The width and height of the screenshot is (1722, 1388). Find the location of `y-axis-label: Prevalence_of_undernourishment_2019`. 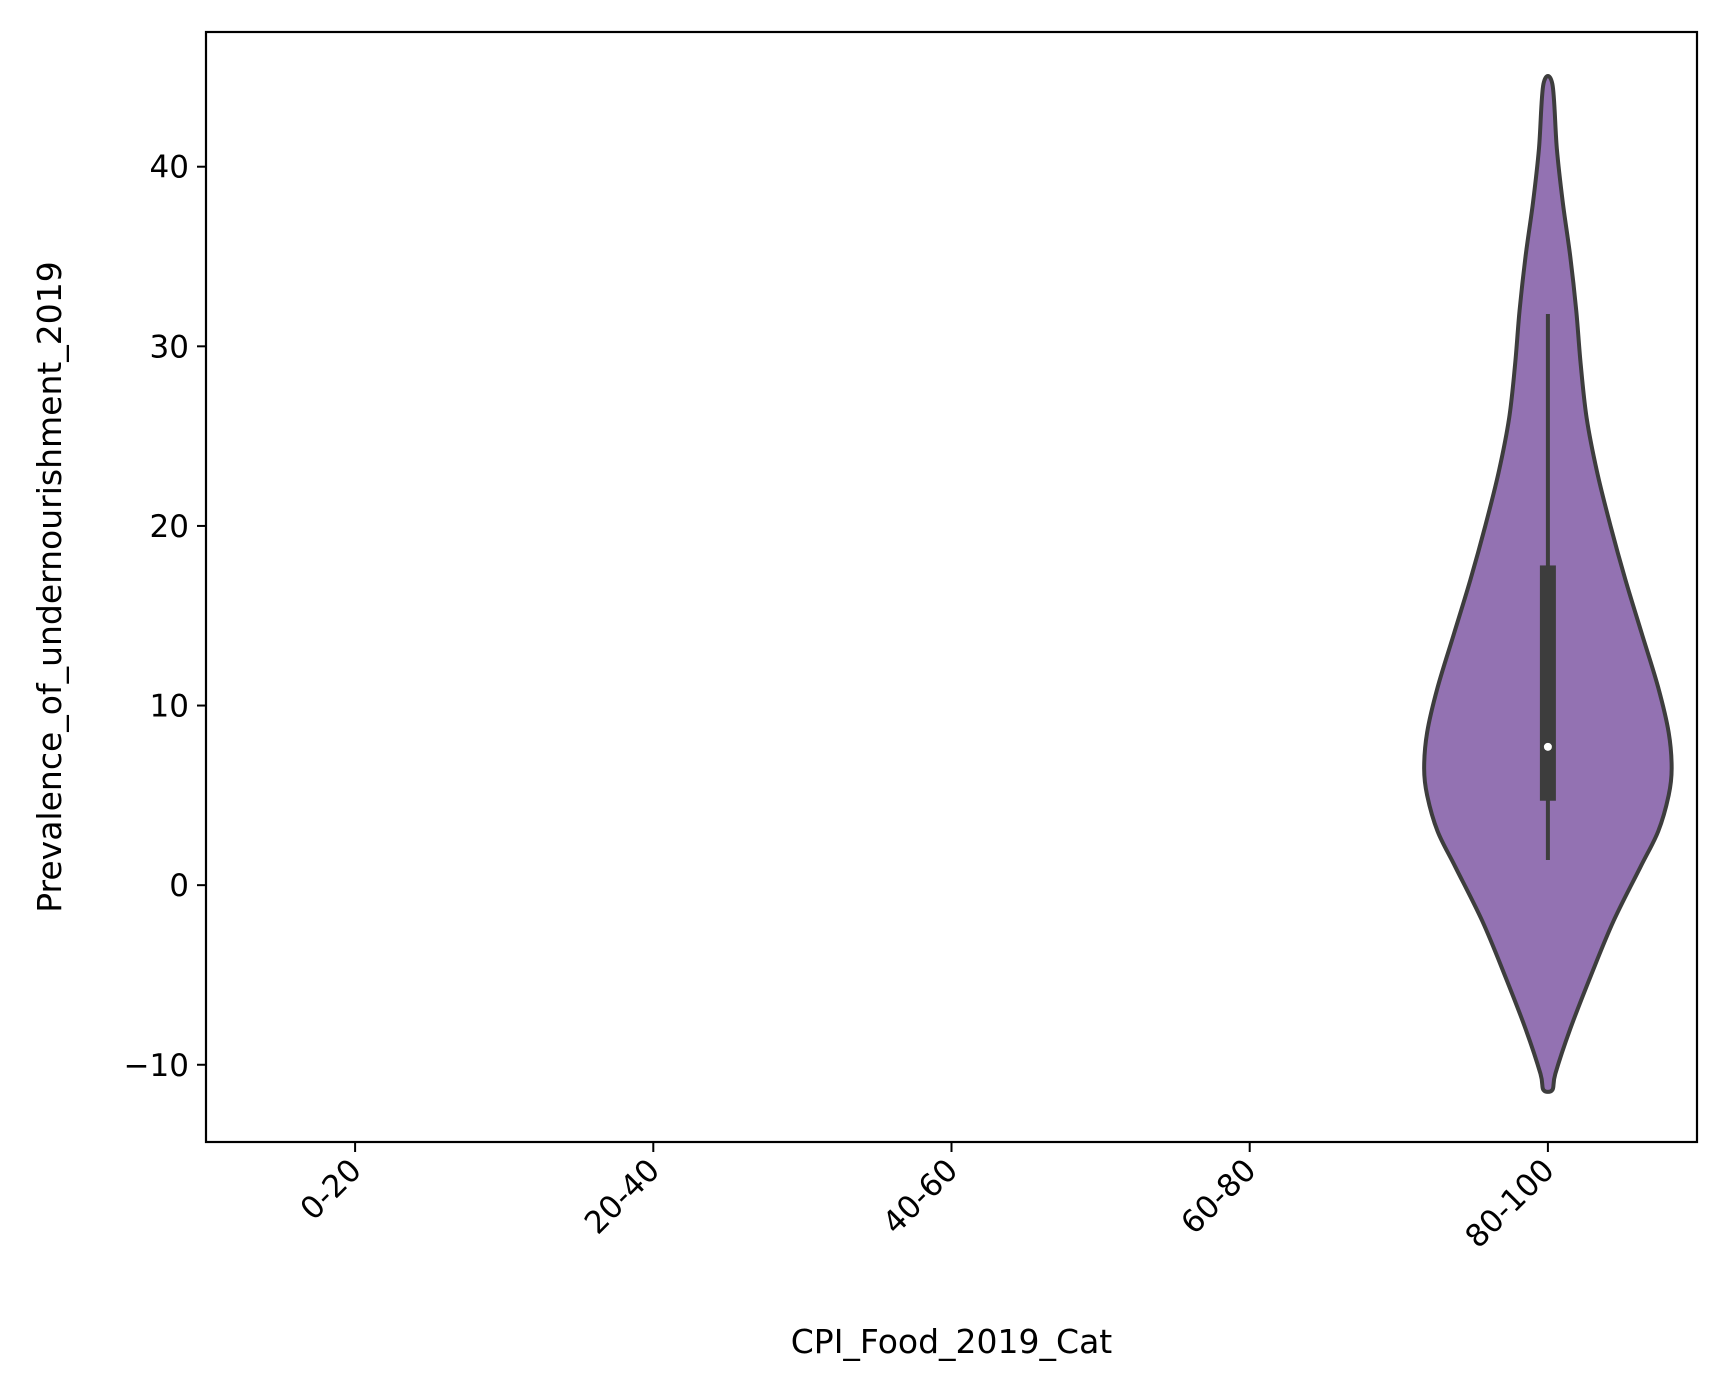

y-axis-label: Prevalence_of_undernourishment_2019 is located at coordinates (49, 587).